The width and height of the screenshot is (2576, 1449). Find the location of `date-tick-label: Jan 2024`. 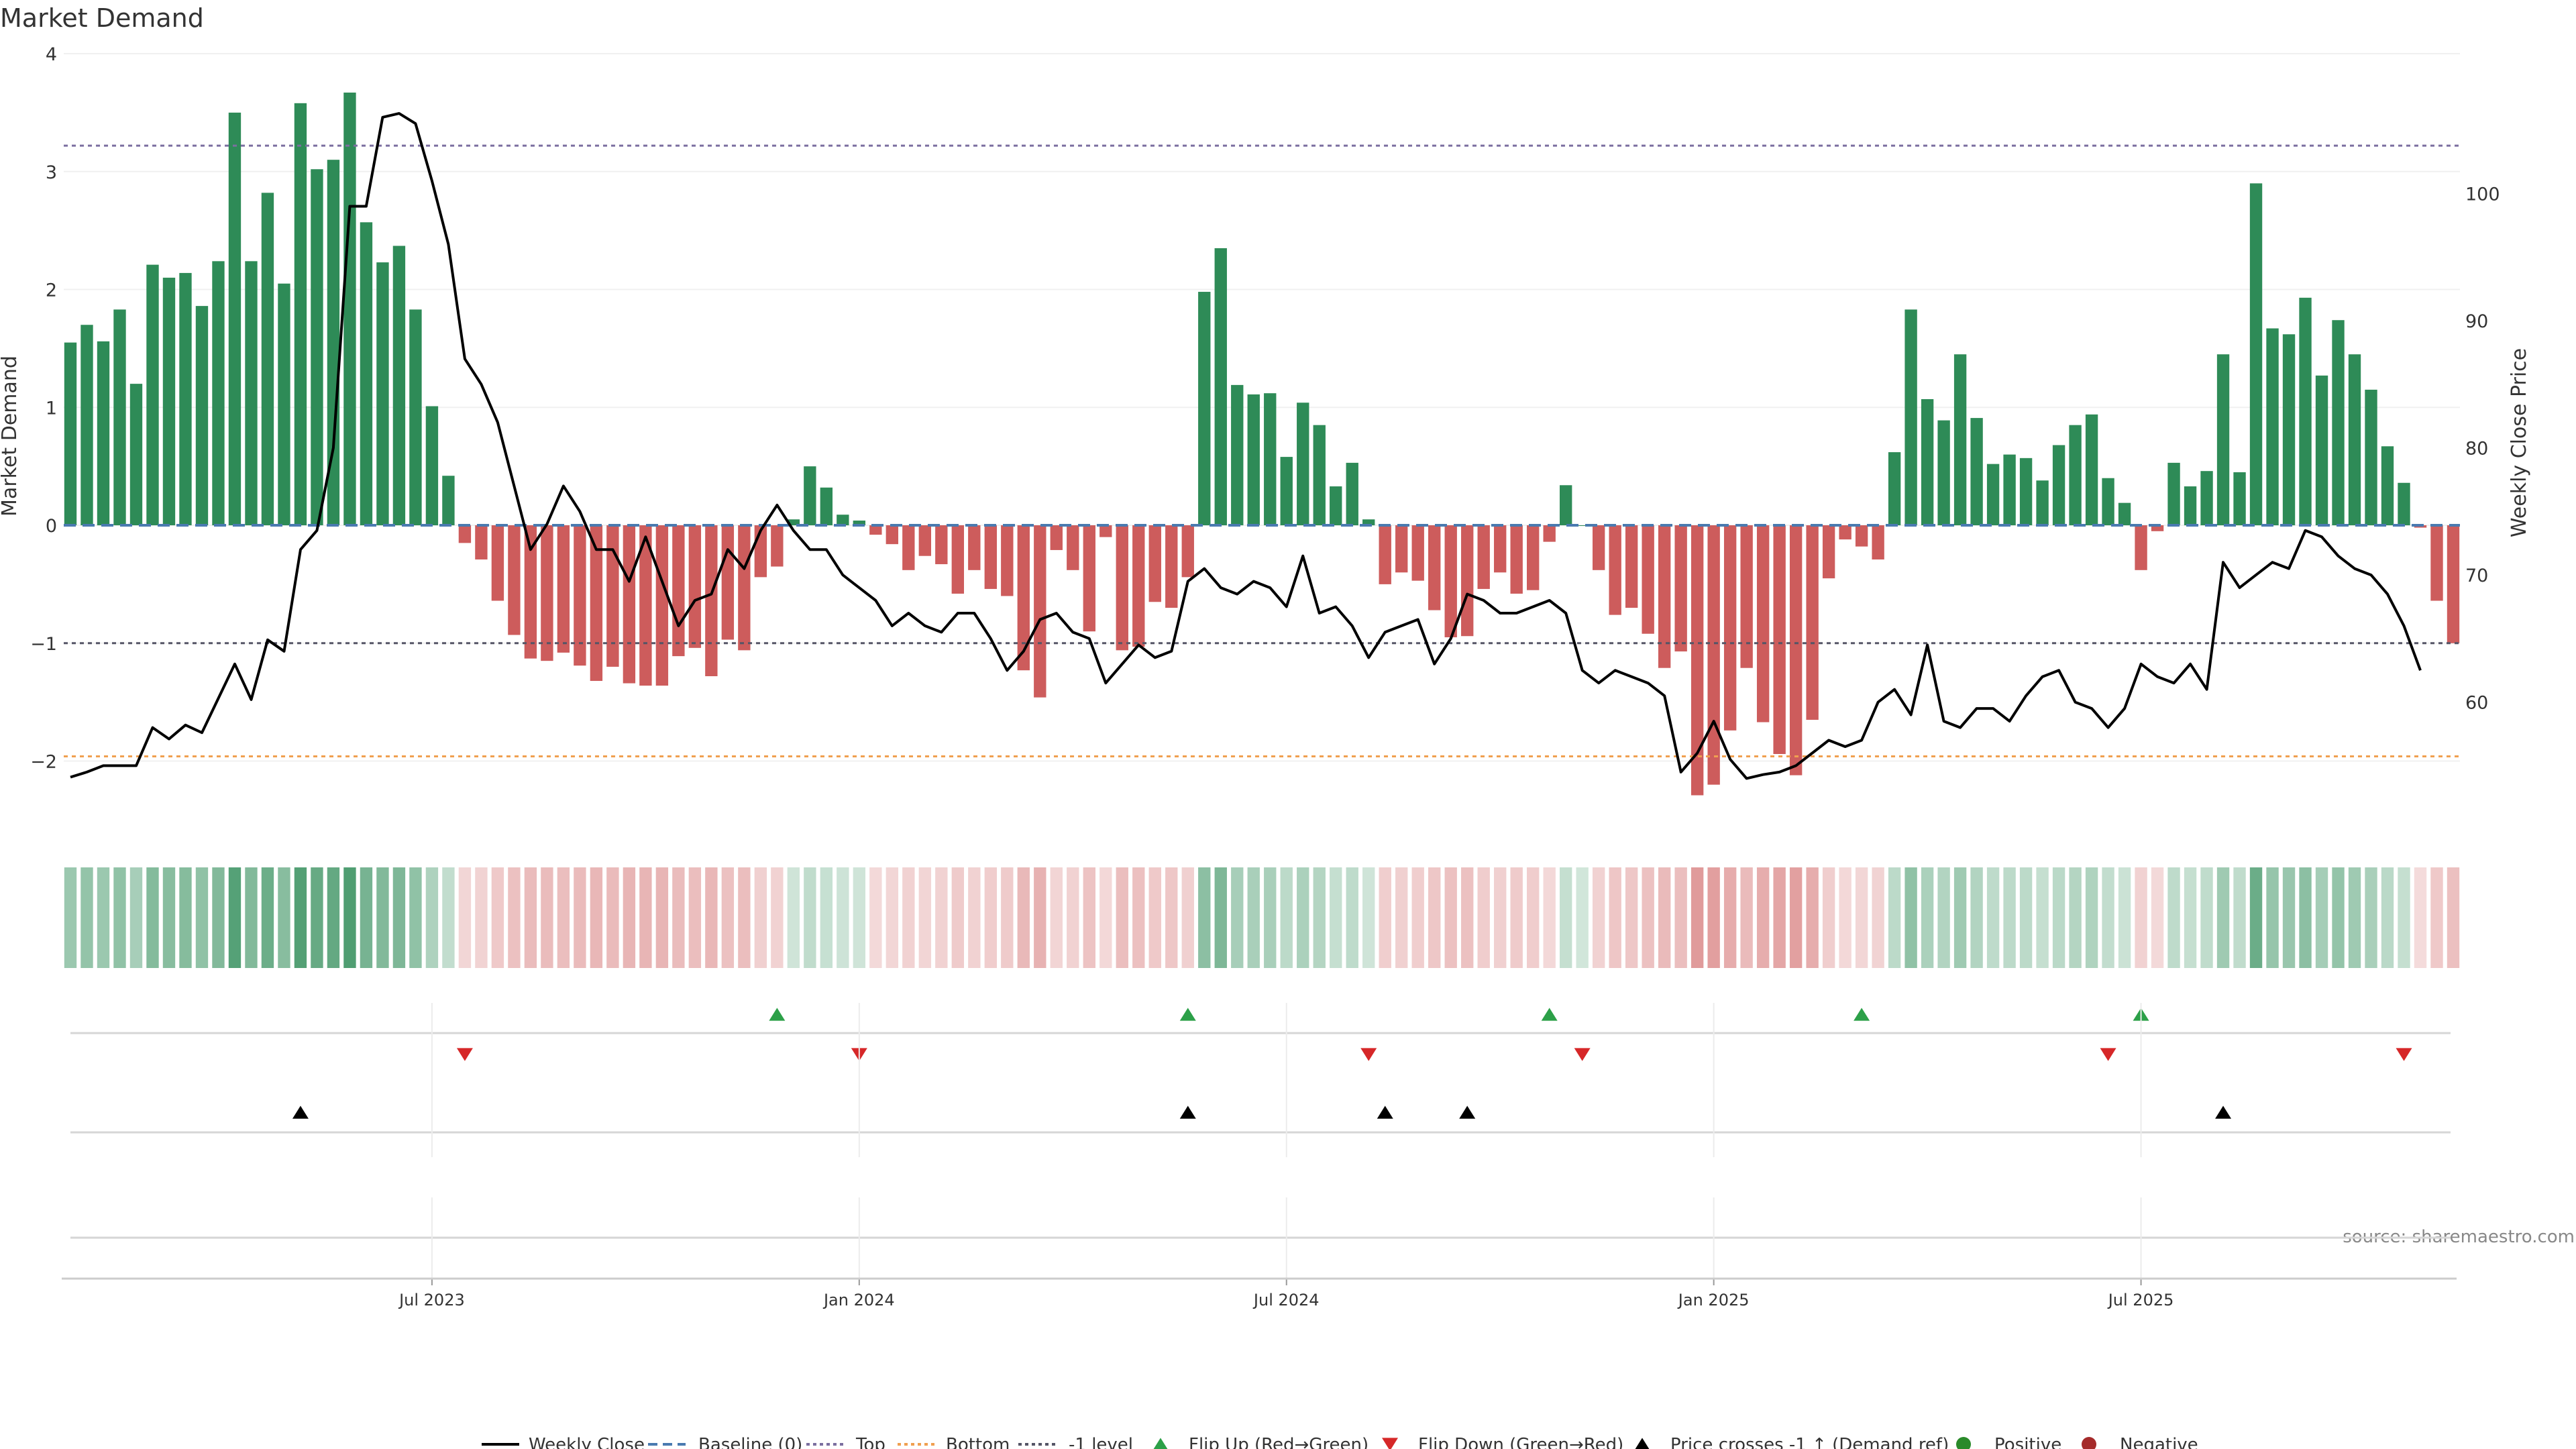

date-tick-label: Jan 2024 is located at coordinates (858, 1300).